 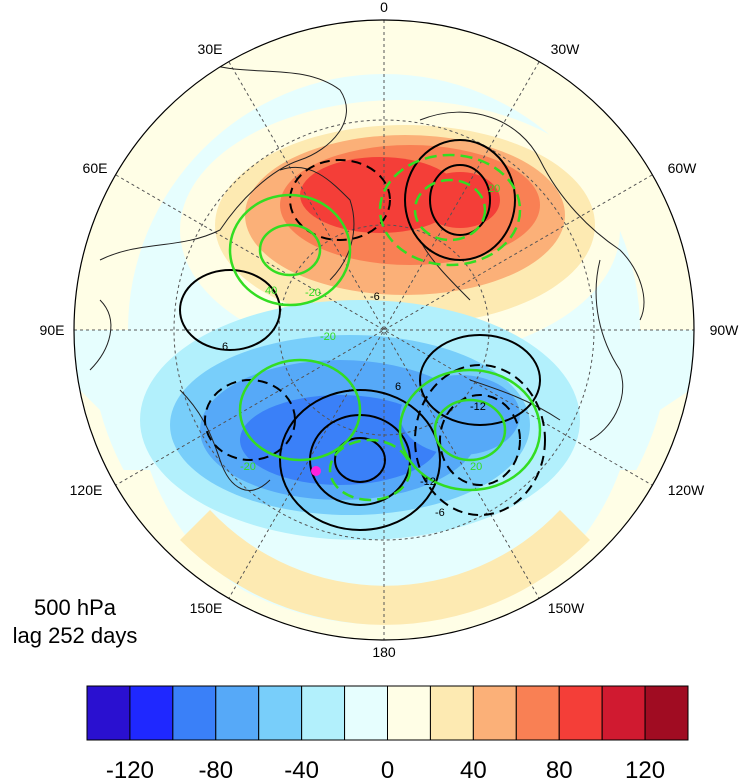 I want to click on colorbar-tick-label: 80, so click(x=559, y=768).